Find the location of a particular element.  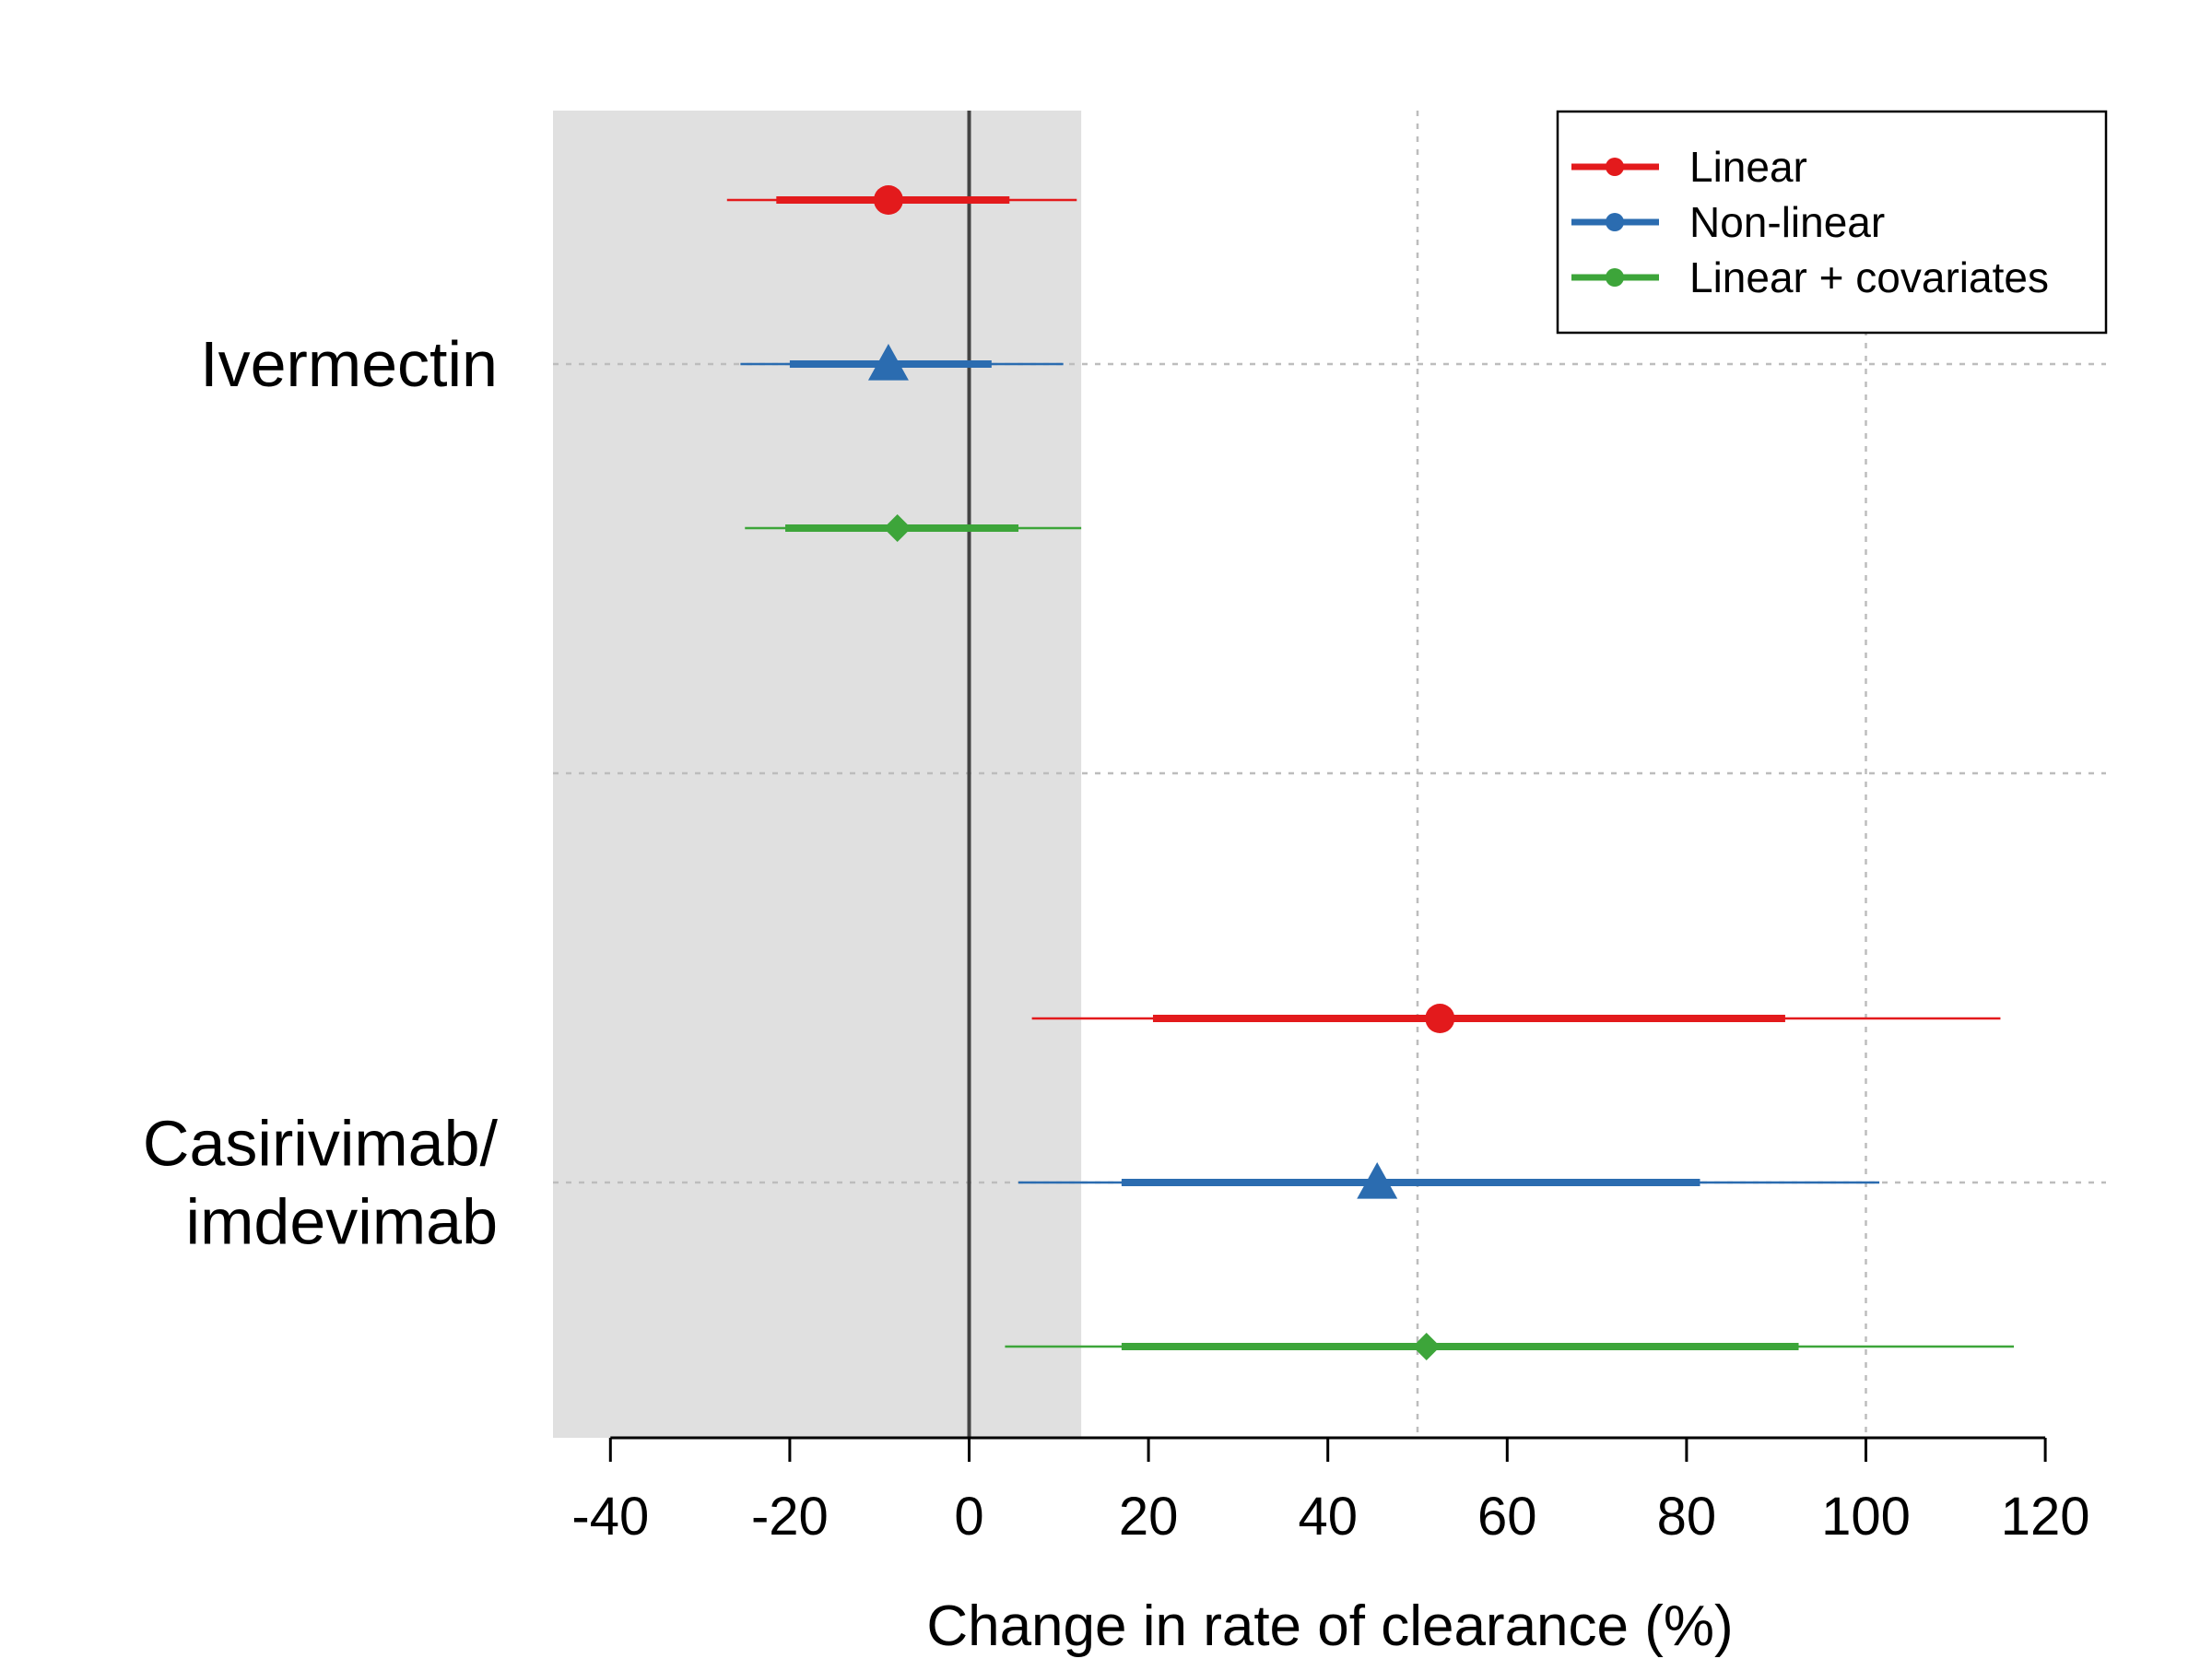

legend-label: Non-linear is located at coordinates (1787, 222).